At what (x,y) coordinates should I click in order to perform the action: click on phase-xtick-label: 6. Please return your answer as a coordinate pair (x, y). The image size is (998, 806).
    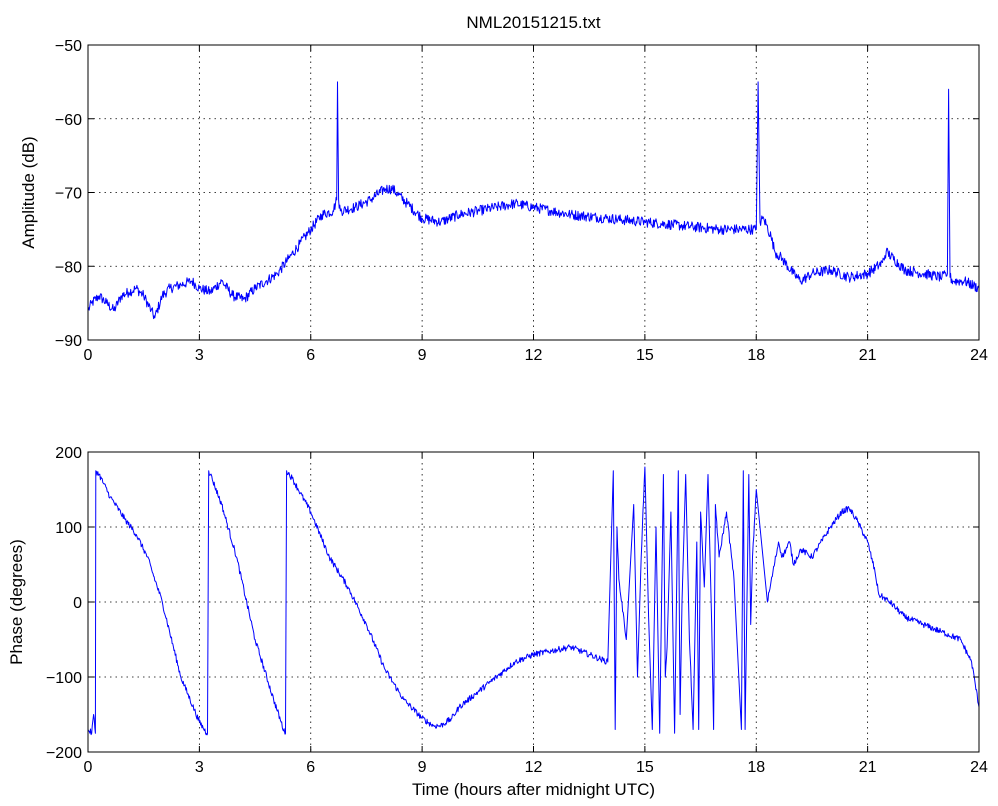
    Looking at the image, I should click on (310, 767).